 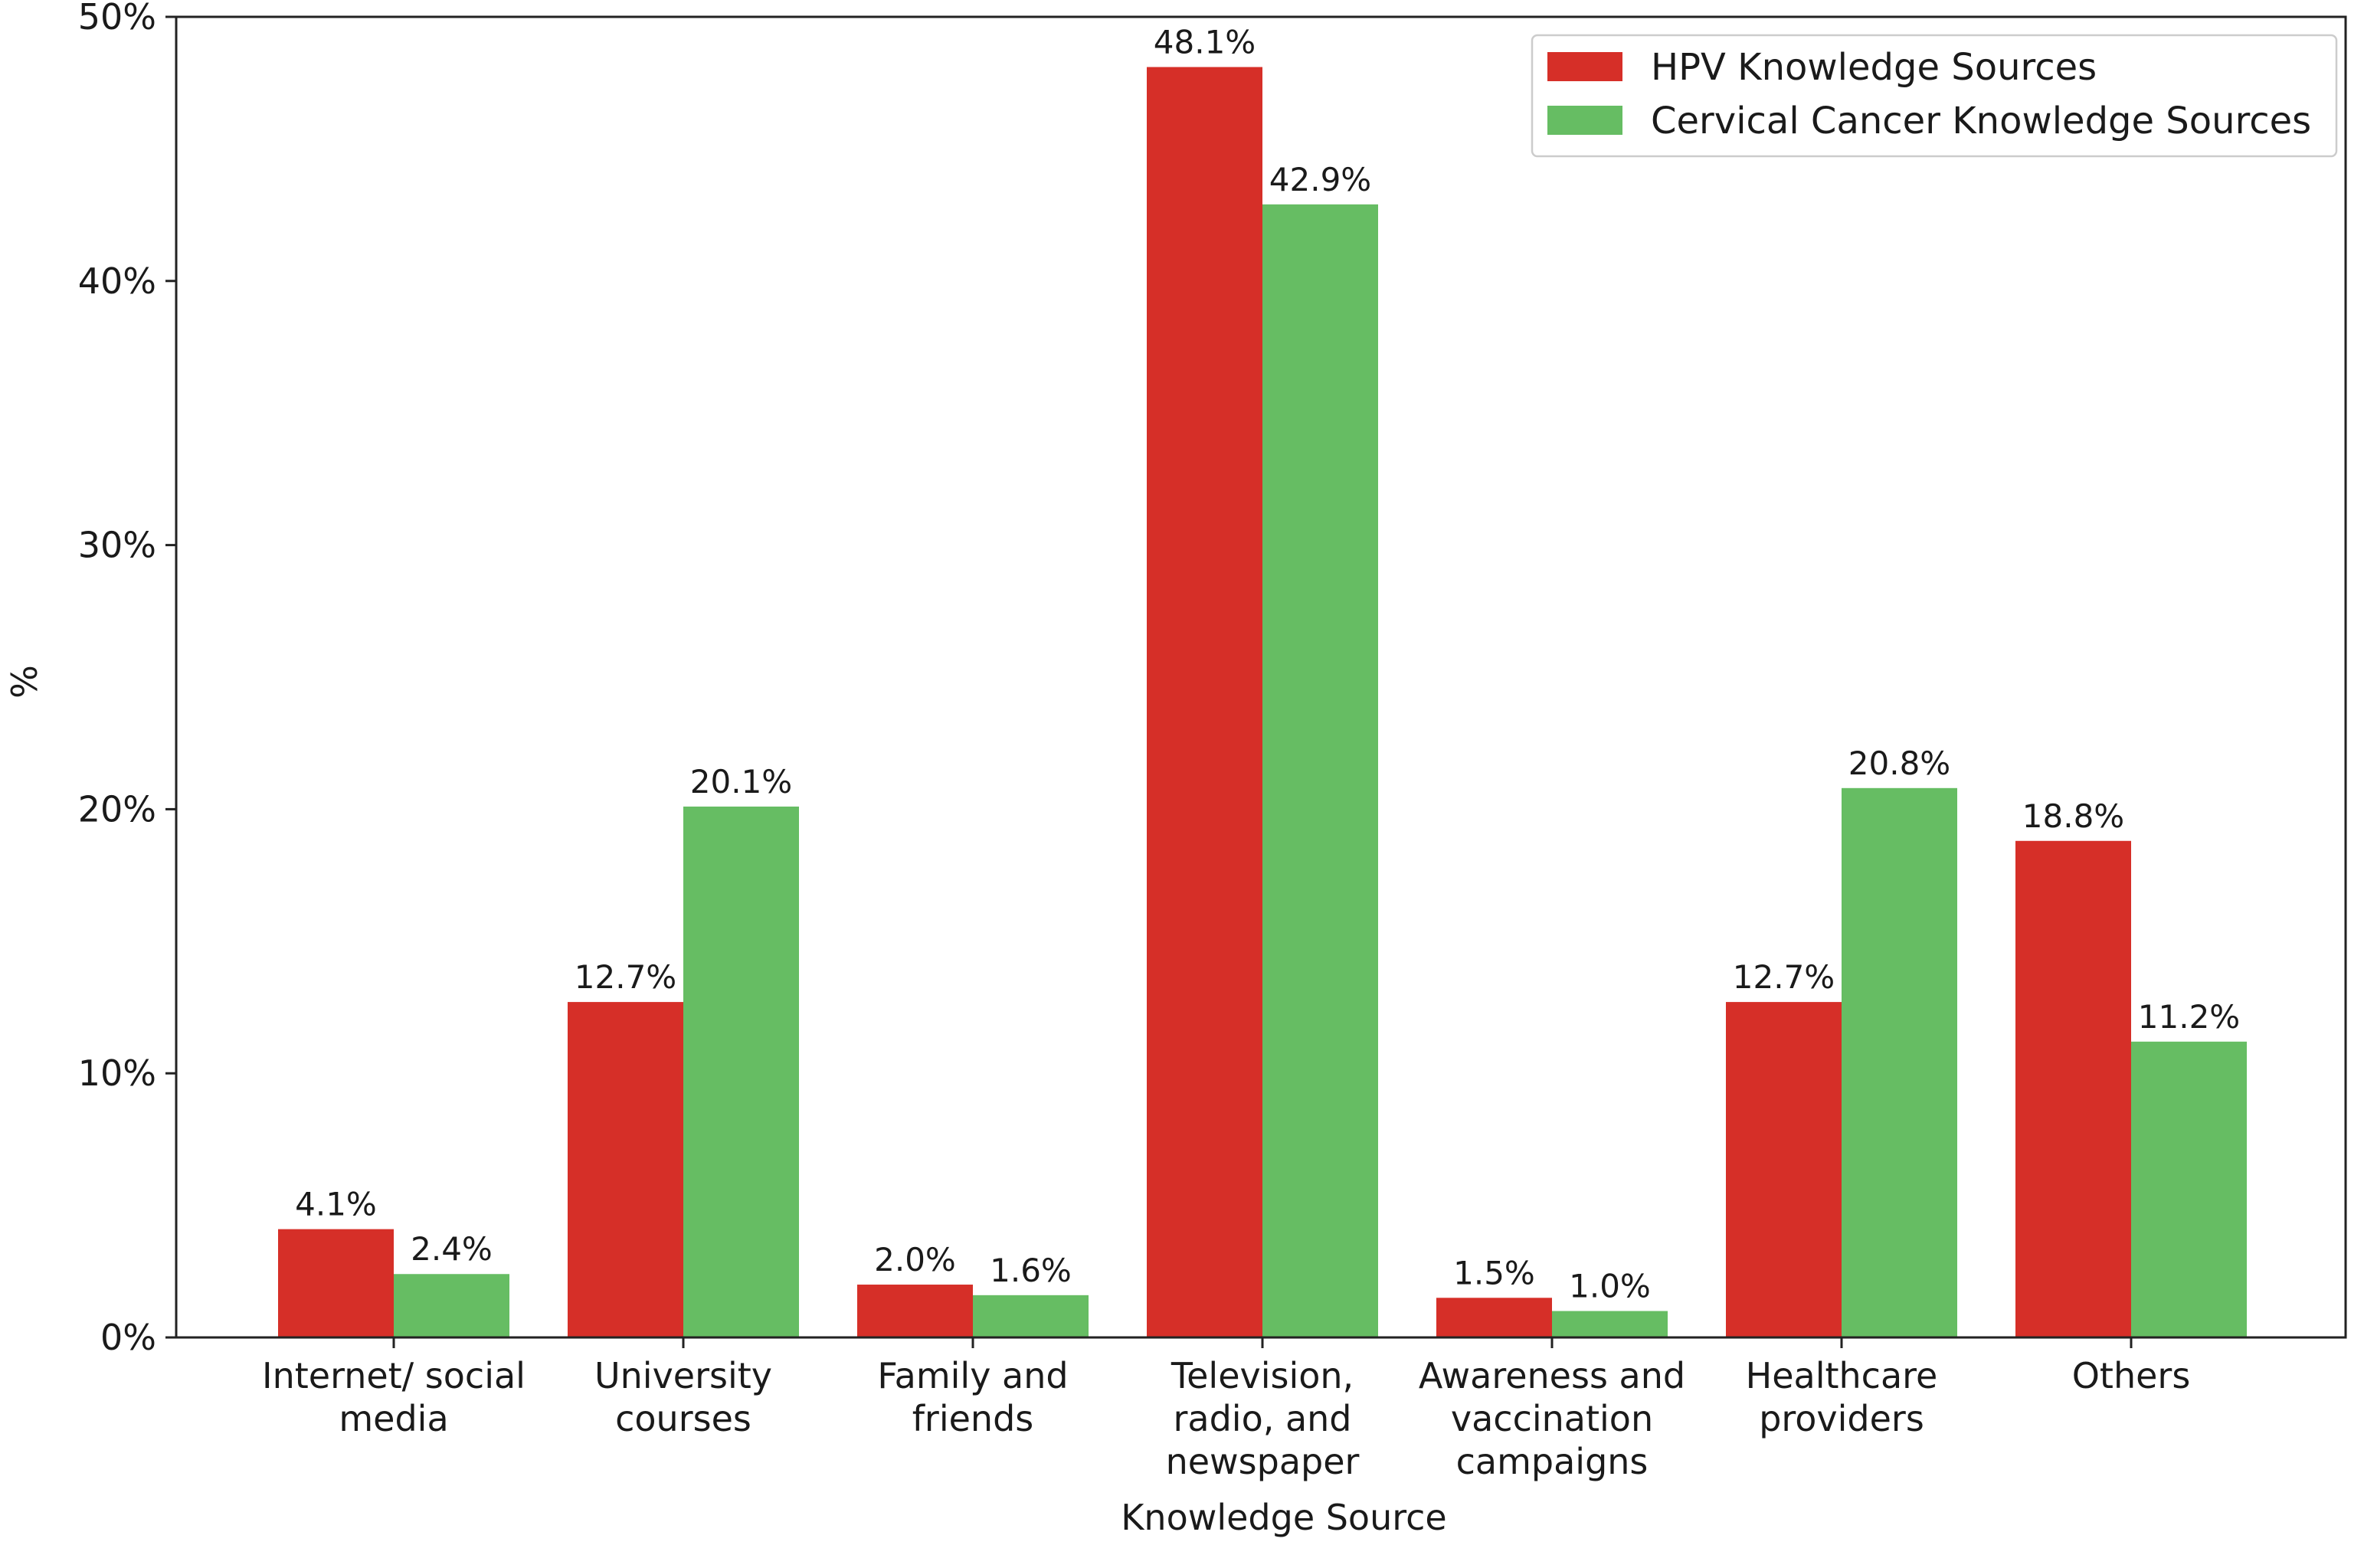 I want to click on data-label: 48.1%, so click(x=1205, y=42).